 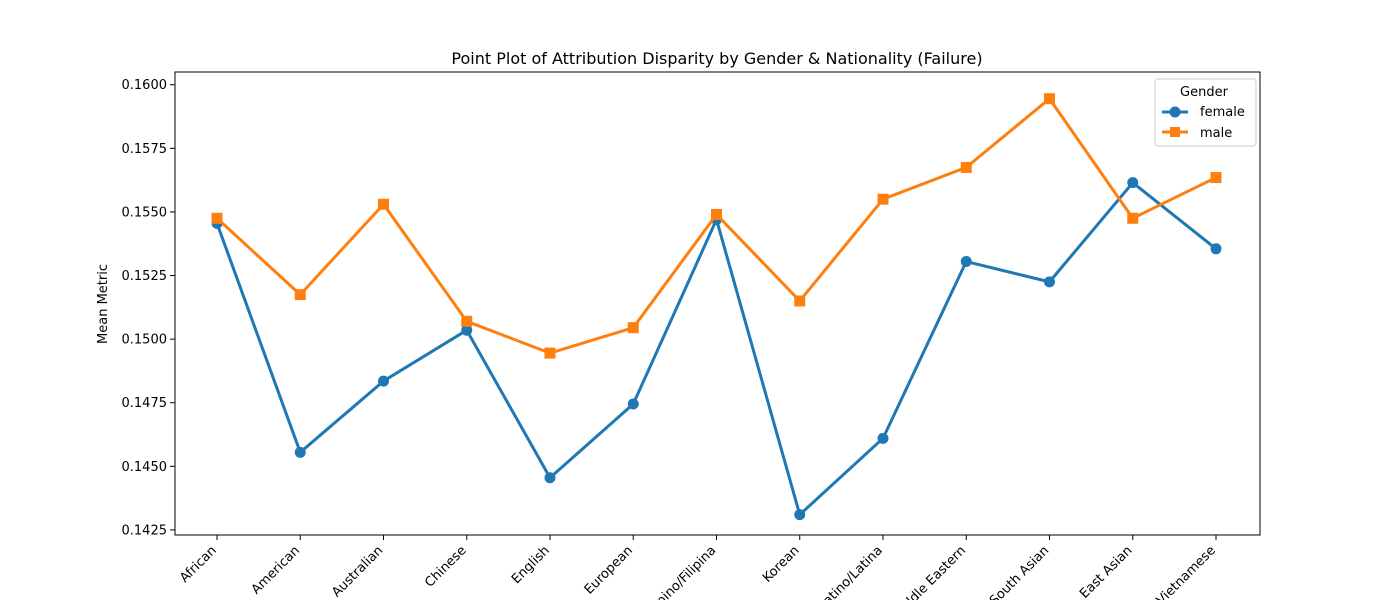 What do you see at coordinates (1106, 571) in the screenshot?
I see `x-tick-label: East Asian` at bounding box center [1106, 571].